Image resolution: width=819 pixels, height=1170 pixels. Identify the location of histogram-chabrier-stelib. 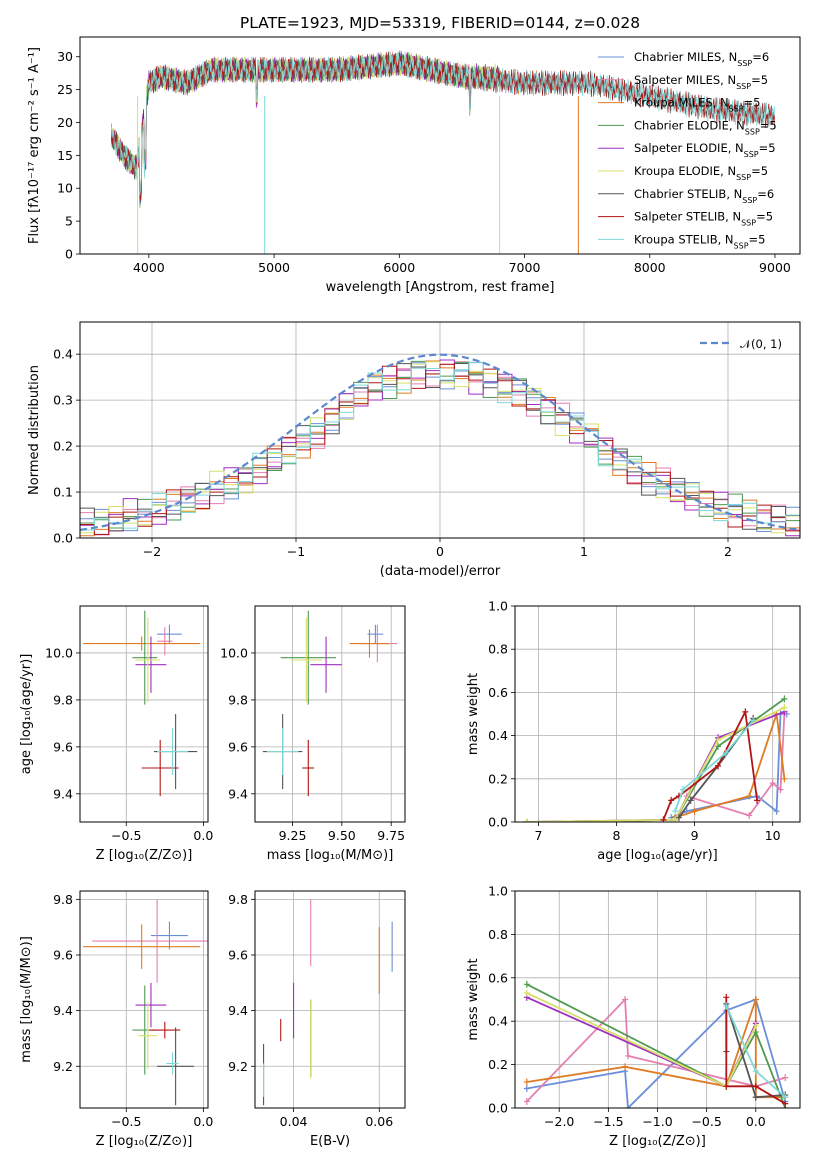
(440, 450).